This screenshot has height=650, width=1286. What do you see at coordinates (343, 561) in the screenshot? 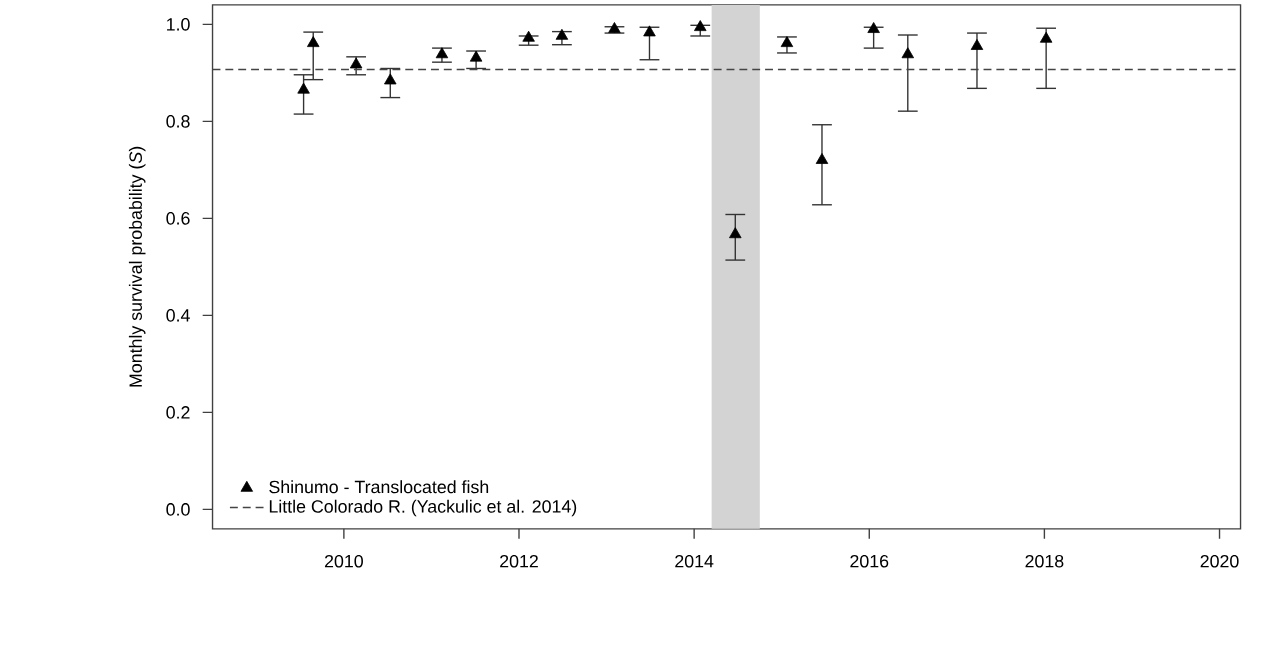
I see `x-tick-label: 2010` at bounding box center [343, 561].